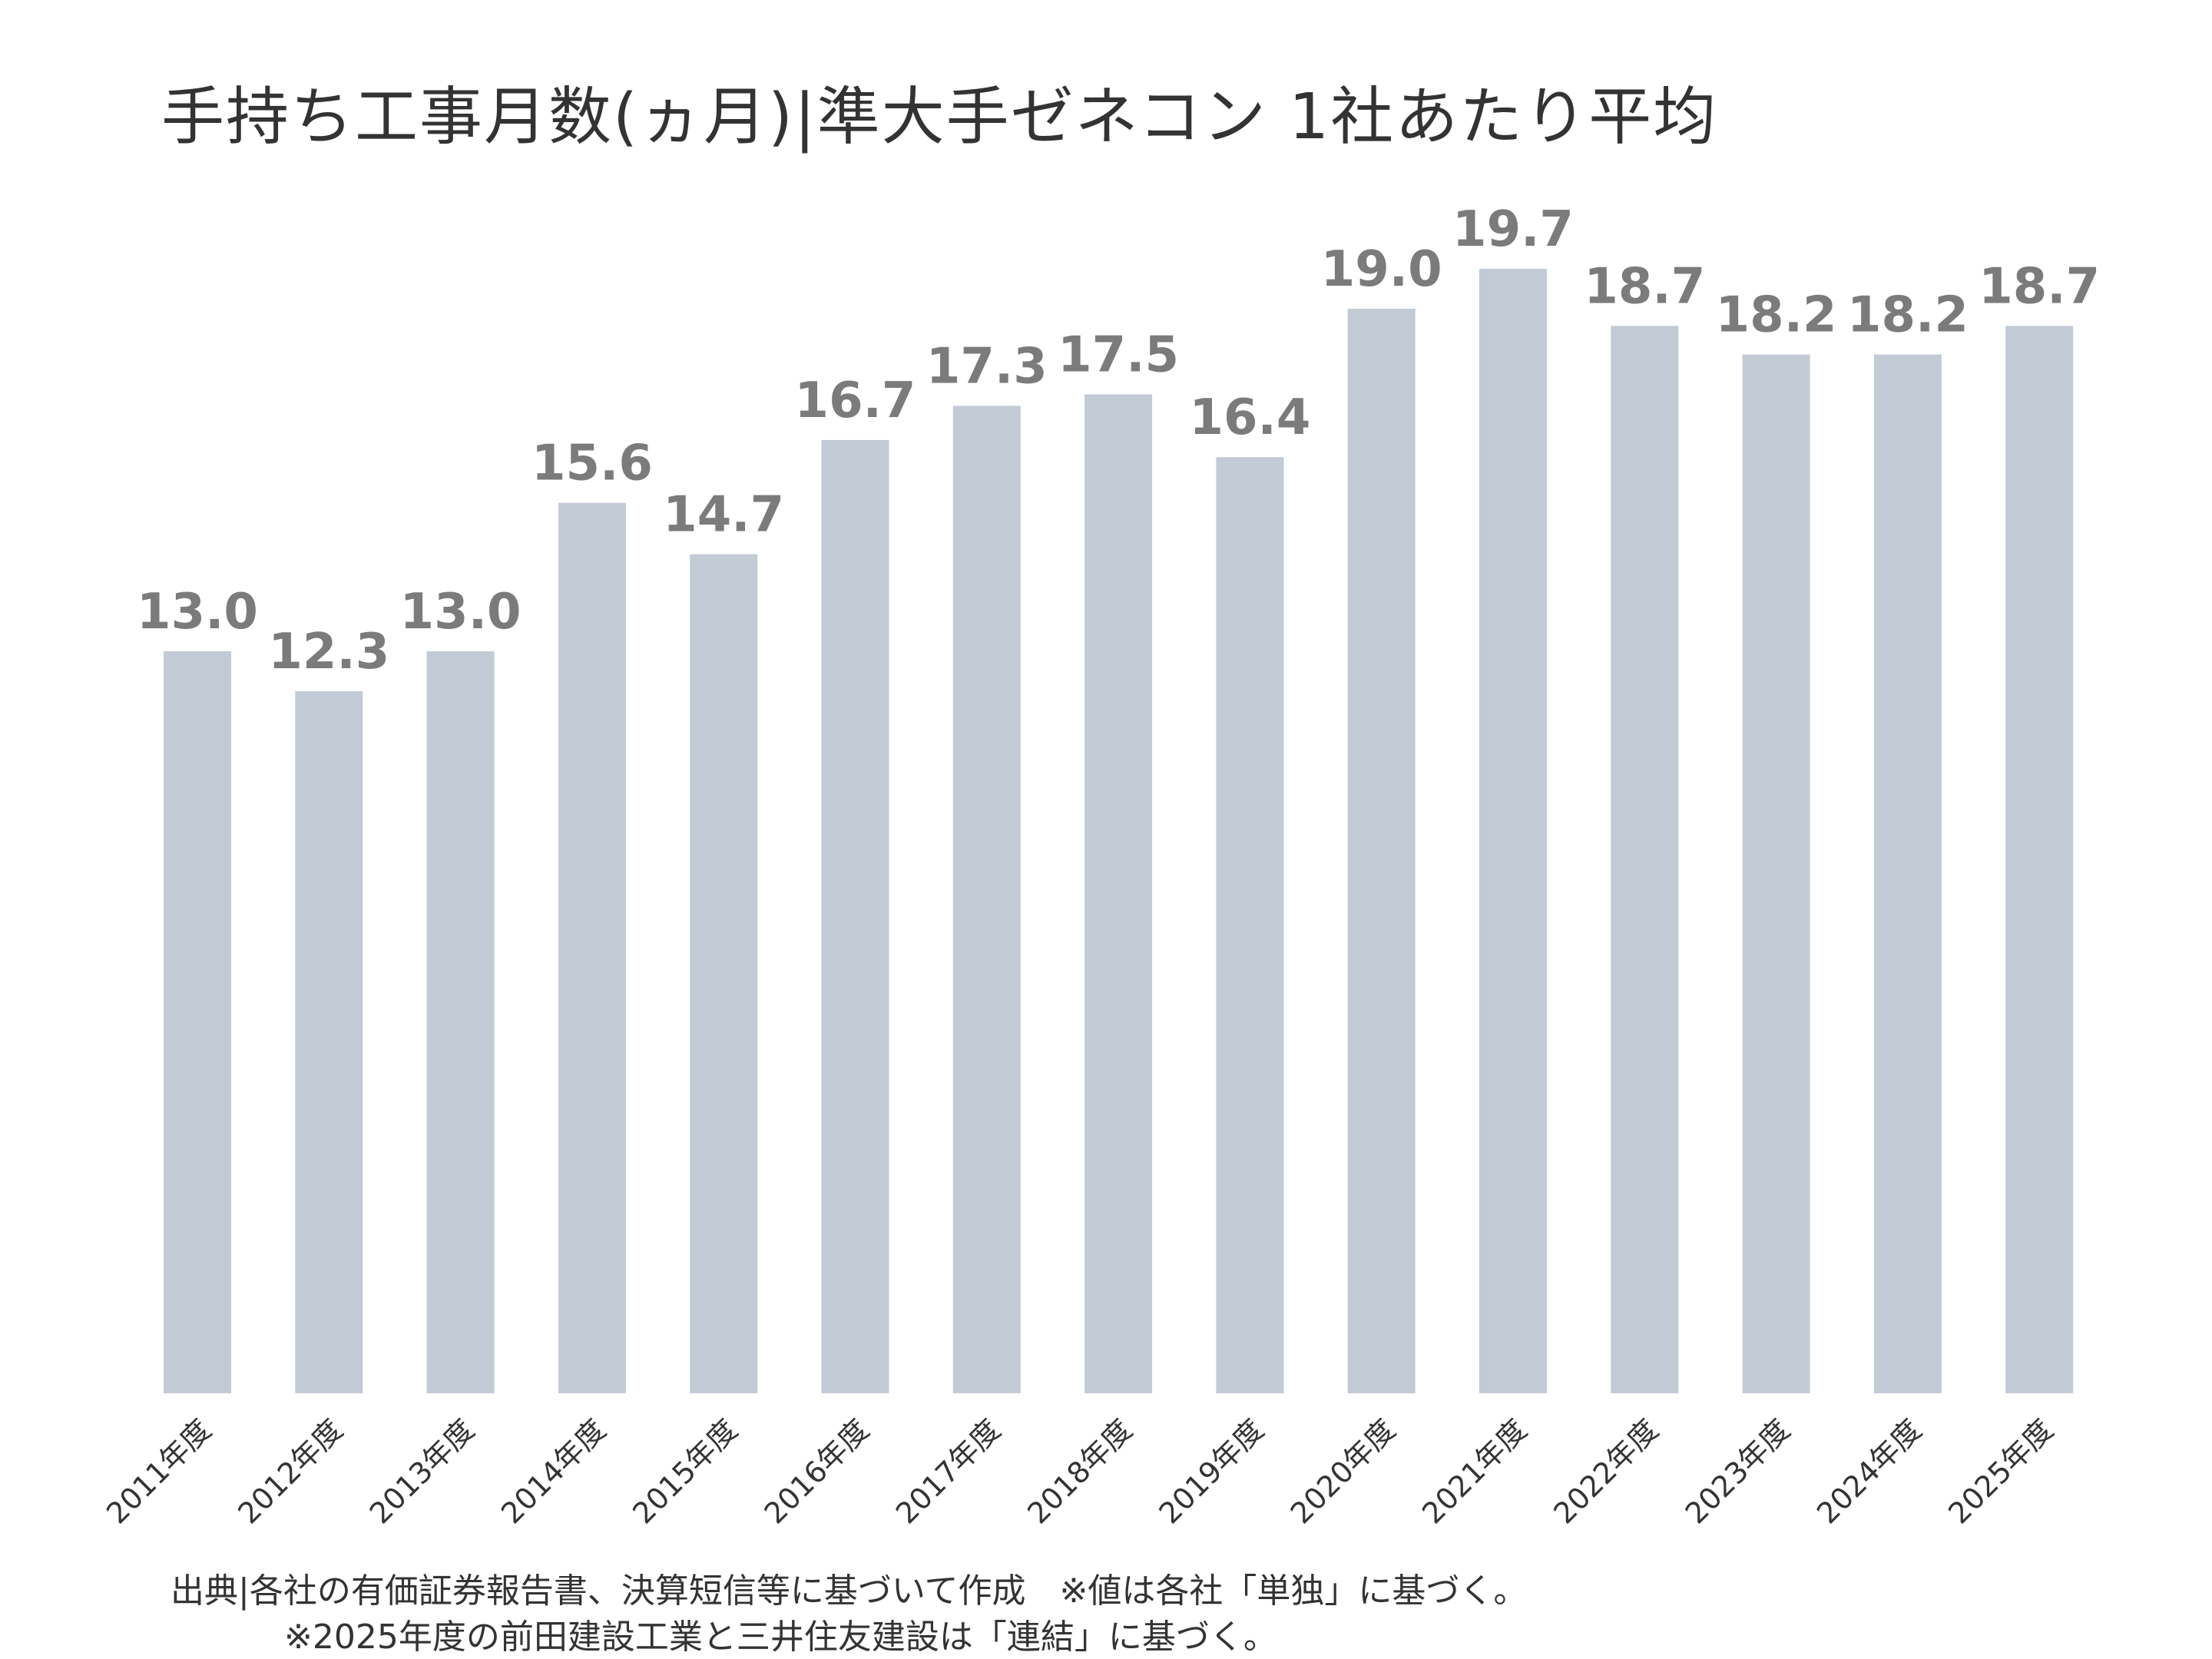 This screenshot has width=2212, height=1659. What do you see at coordinates (1869, 1471) in the screenshot?
I see `category-label: 2024年度` at bounding box center [1869, 1471].